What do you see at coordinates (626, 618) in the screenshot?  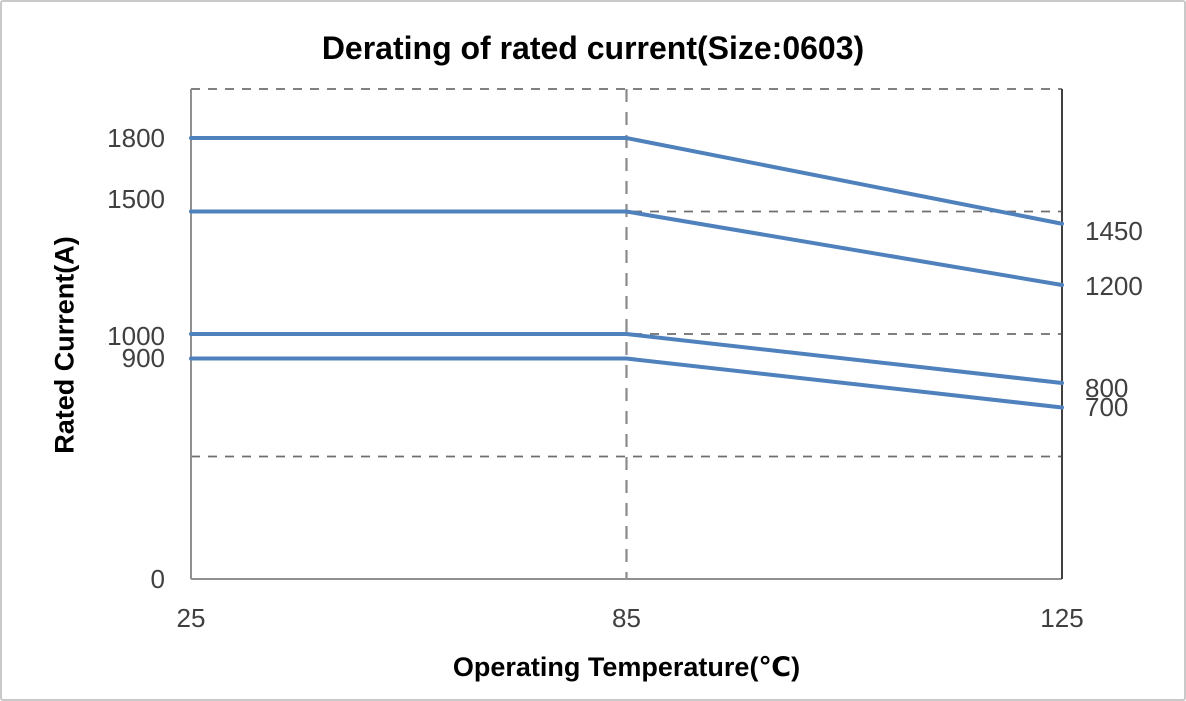 I see `x-tick-85: 85` at bounding box center [626, 618].